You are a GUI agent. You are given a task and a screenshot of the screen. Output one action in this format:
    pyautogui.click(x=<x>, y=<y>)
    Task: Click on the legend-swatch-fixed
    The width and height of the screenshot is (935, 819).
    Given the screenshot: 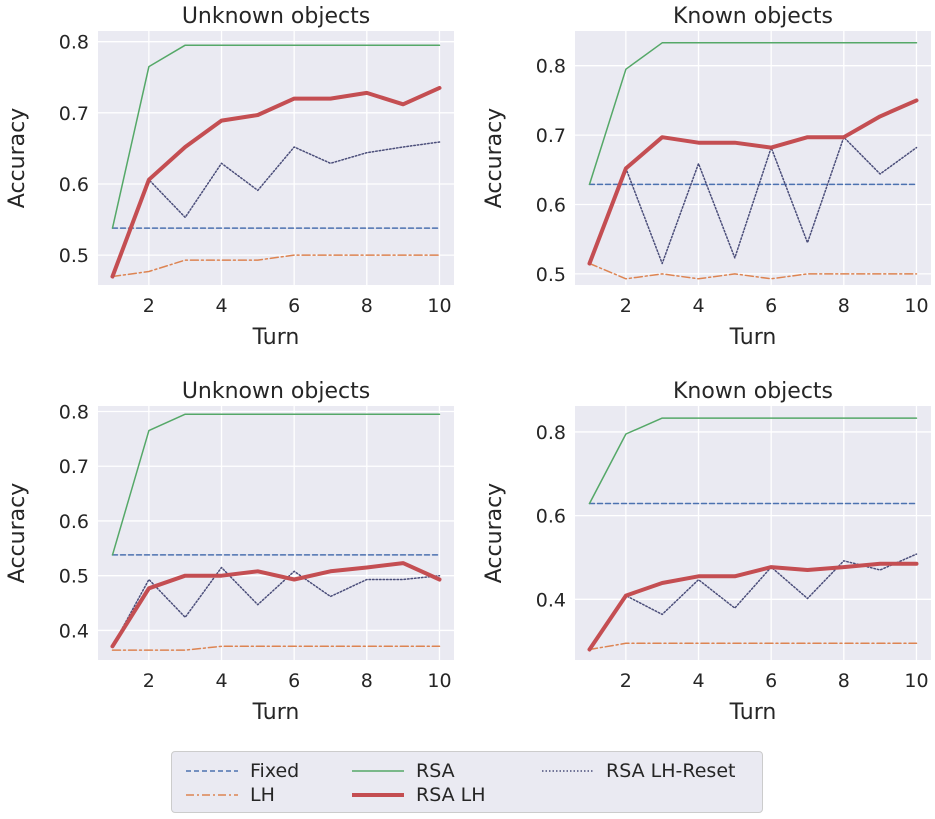 What is the action you would take?
    pyautogui.click(x=212, y=771)
    